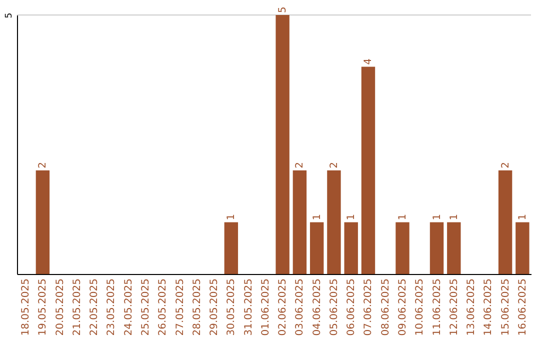 This screenshot has width=540, height=340. I want to click on x-tick-label: 22.05.2025, so click(94, 307).